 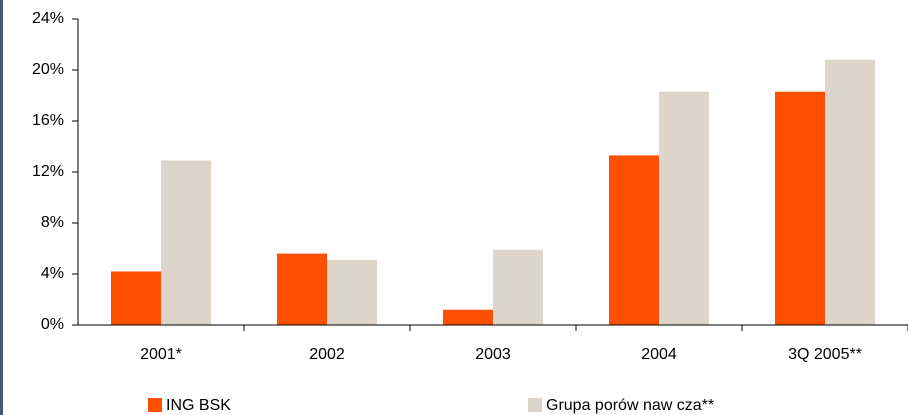 What do you see at coordinates (630, 405) in the screenshot?
I see `legend-label: Grupa porów naw cza**` at bounding box center [630, 405].